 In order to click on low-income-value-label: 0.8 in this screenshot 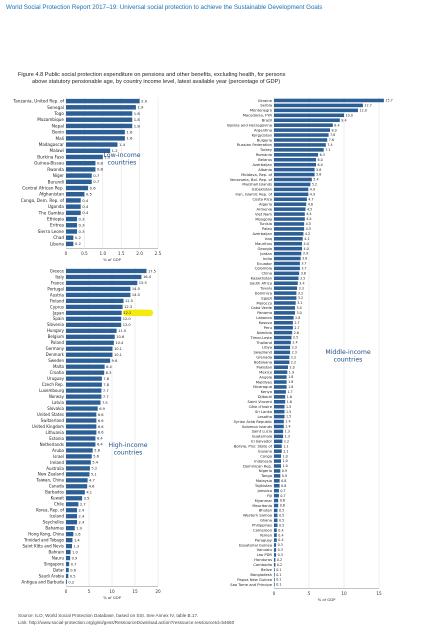, I will do `click(100, 169)`.